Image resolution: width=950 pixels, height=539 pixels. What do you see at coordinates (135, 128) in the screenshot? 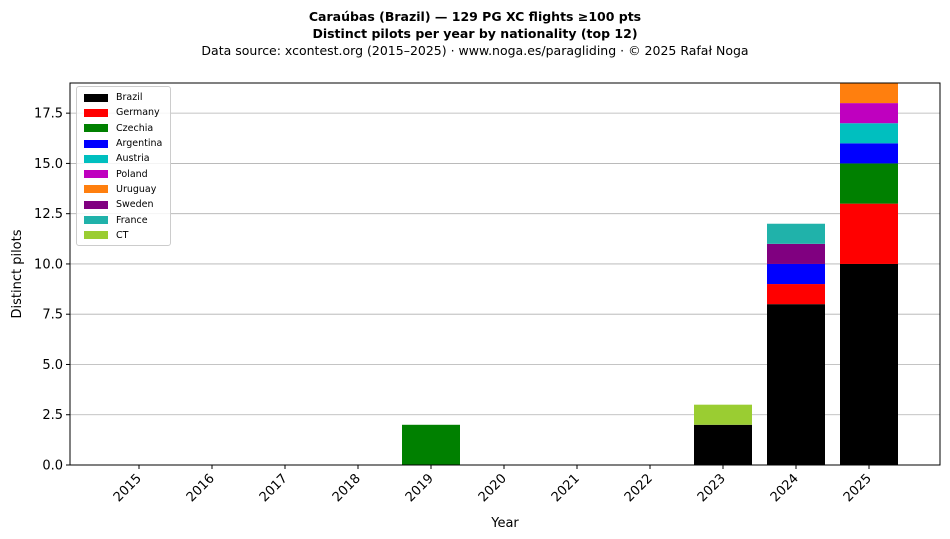
I see `legend-label: Czechia` at bounding box center [135, 128].